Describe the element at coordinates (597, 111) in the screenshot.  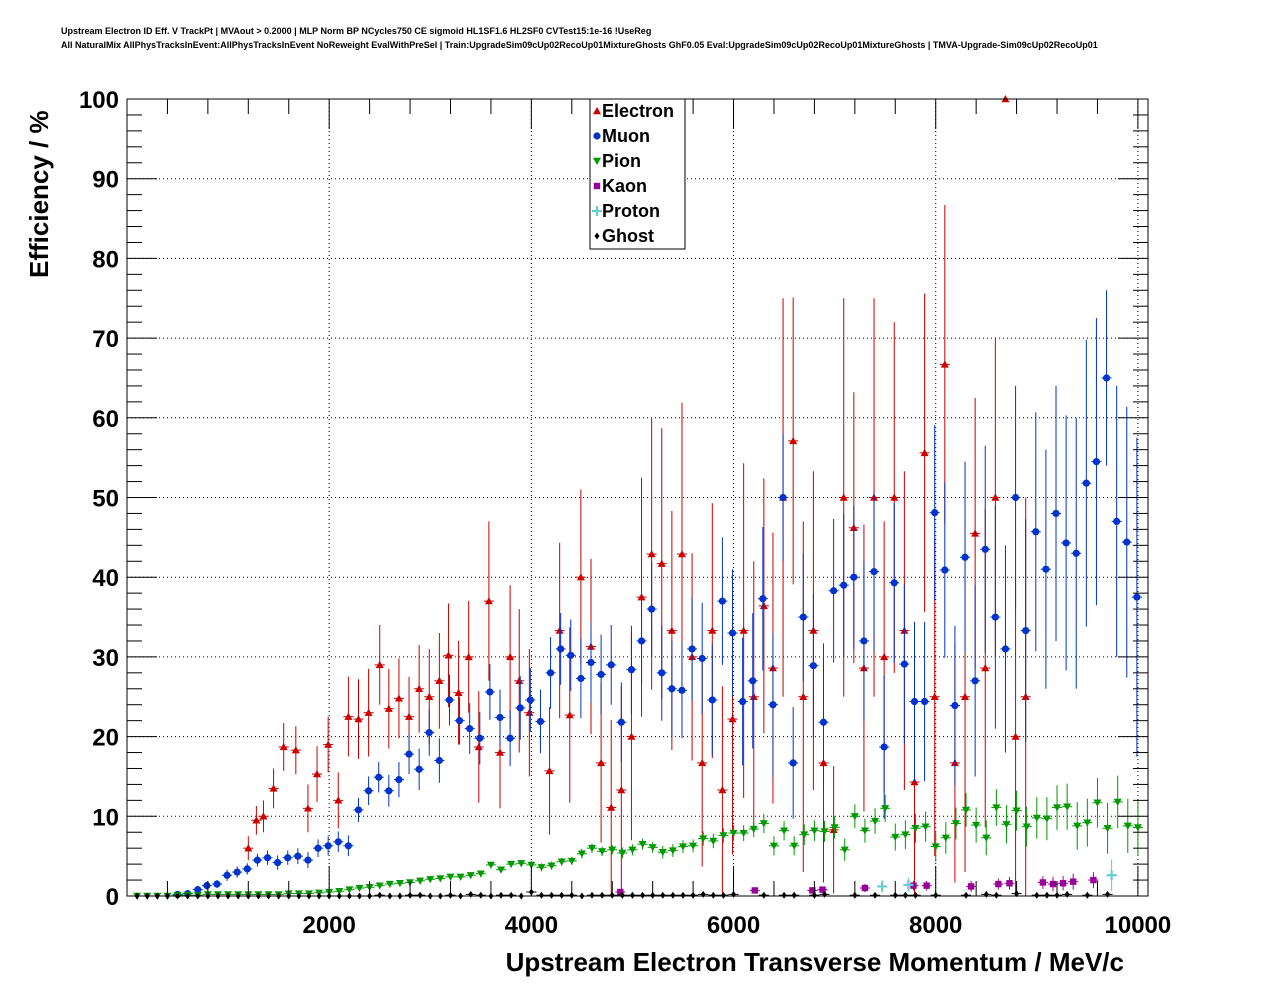
I see `legend-marker-electron` at that location.